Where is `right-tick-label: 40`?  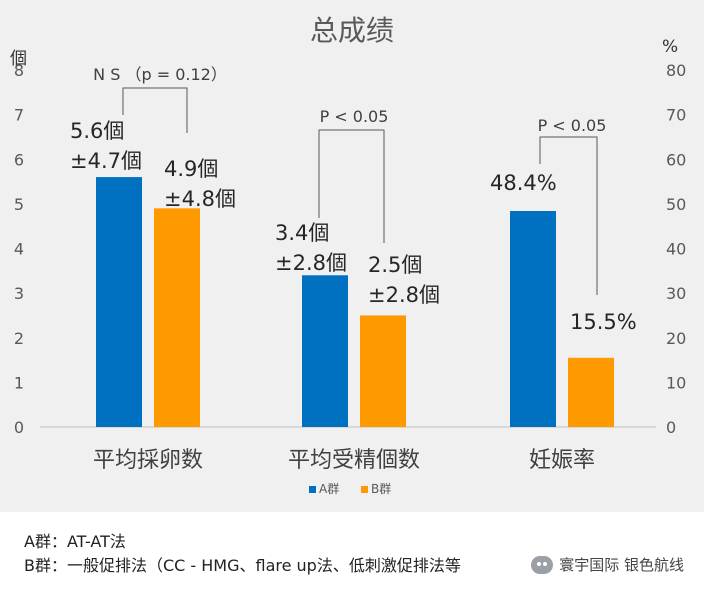 right-tick-label: 40 is located at coordinates (676, 249).